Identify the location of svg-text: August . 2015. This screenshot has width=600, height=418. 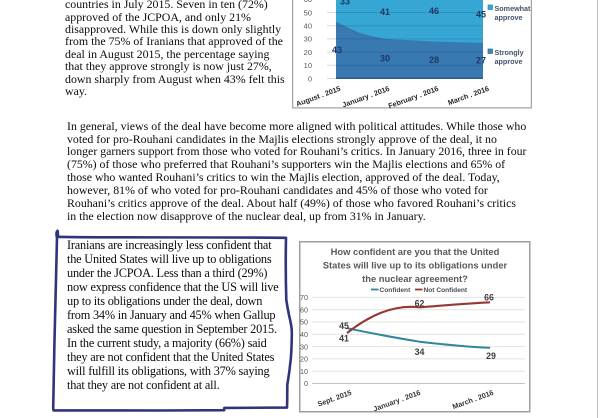
(318, 96).